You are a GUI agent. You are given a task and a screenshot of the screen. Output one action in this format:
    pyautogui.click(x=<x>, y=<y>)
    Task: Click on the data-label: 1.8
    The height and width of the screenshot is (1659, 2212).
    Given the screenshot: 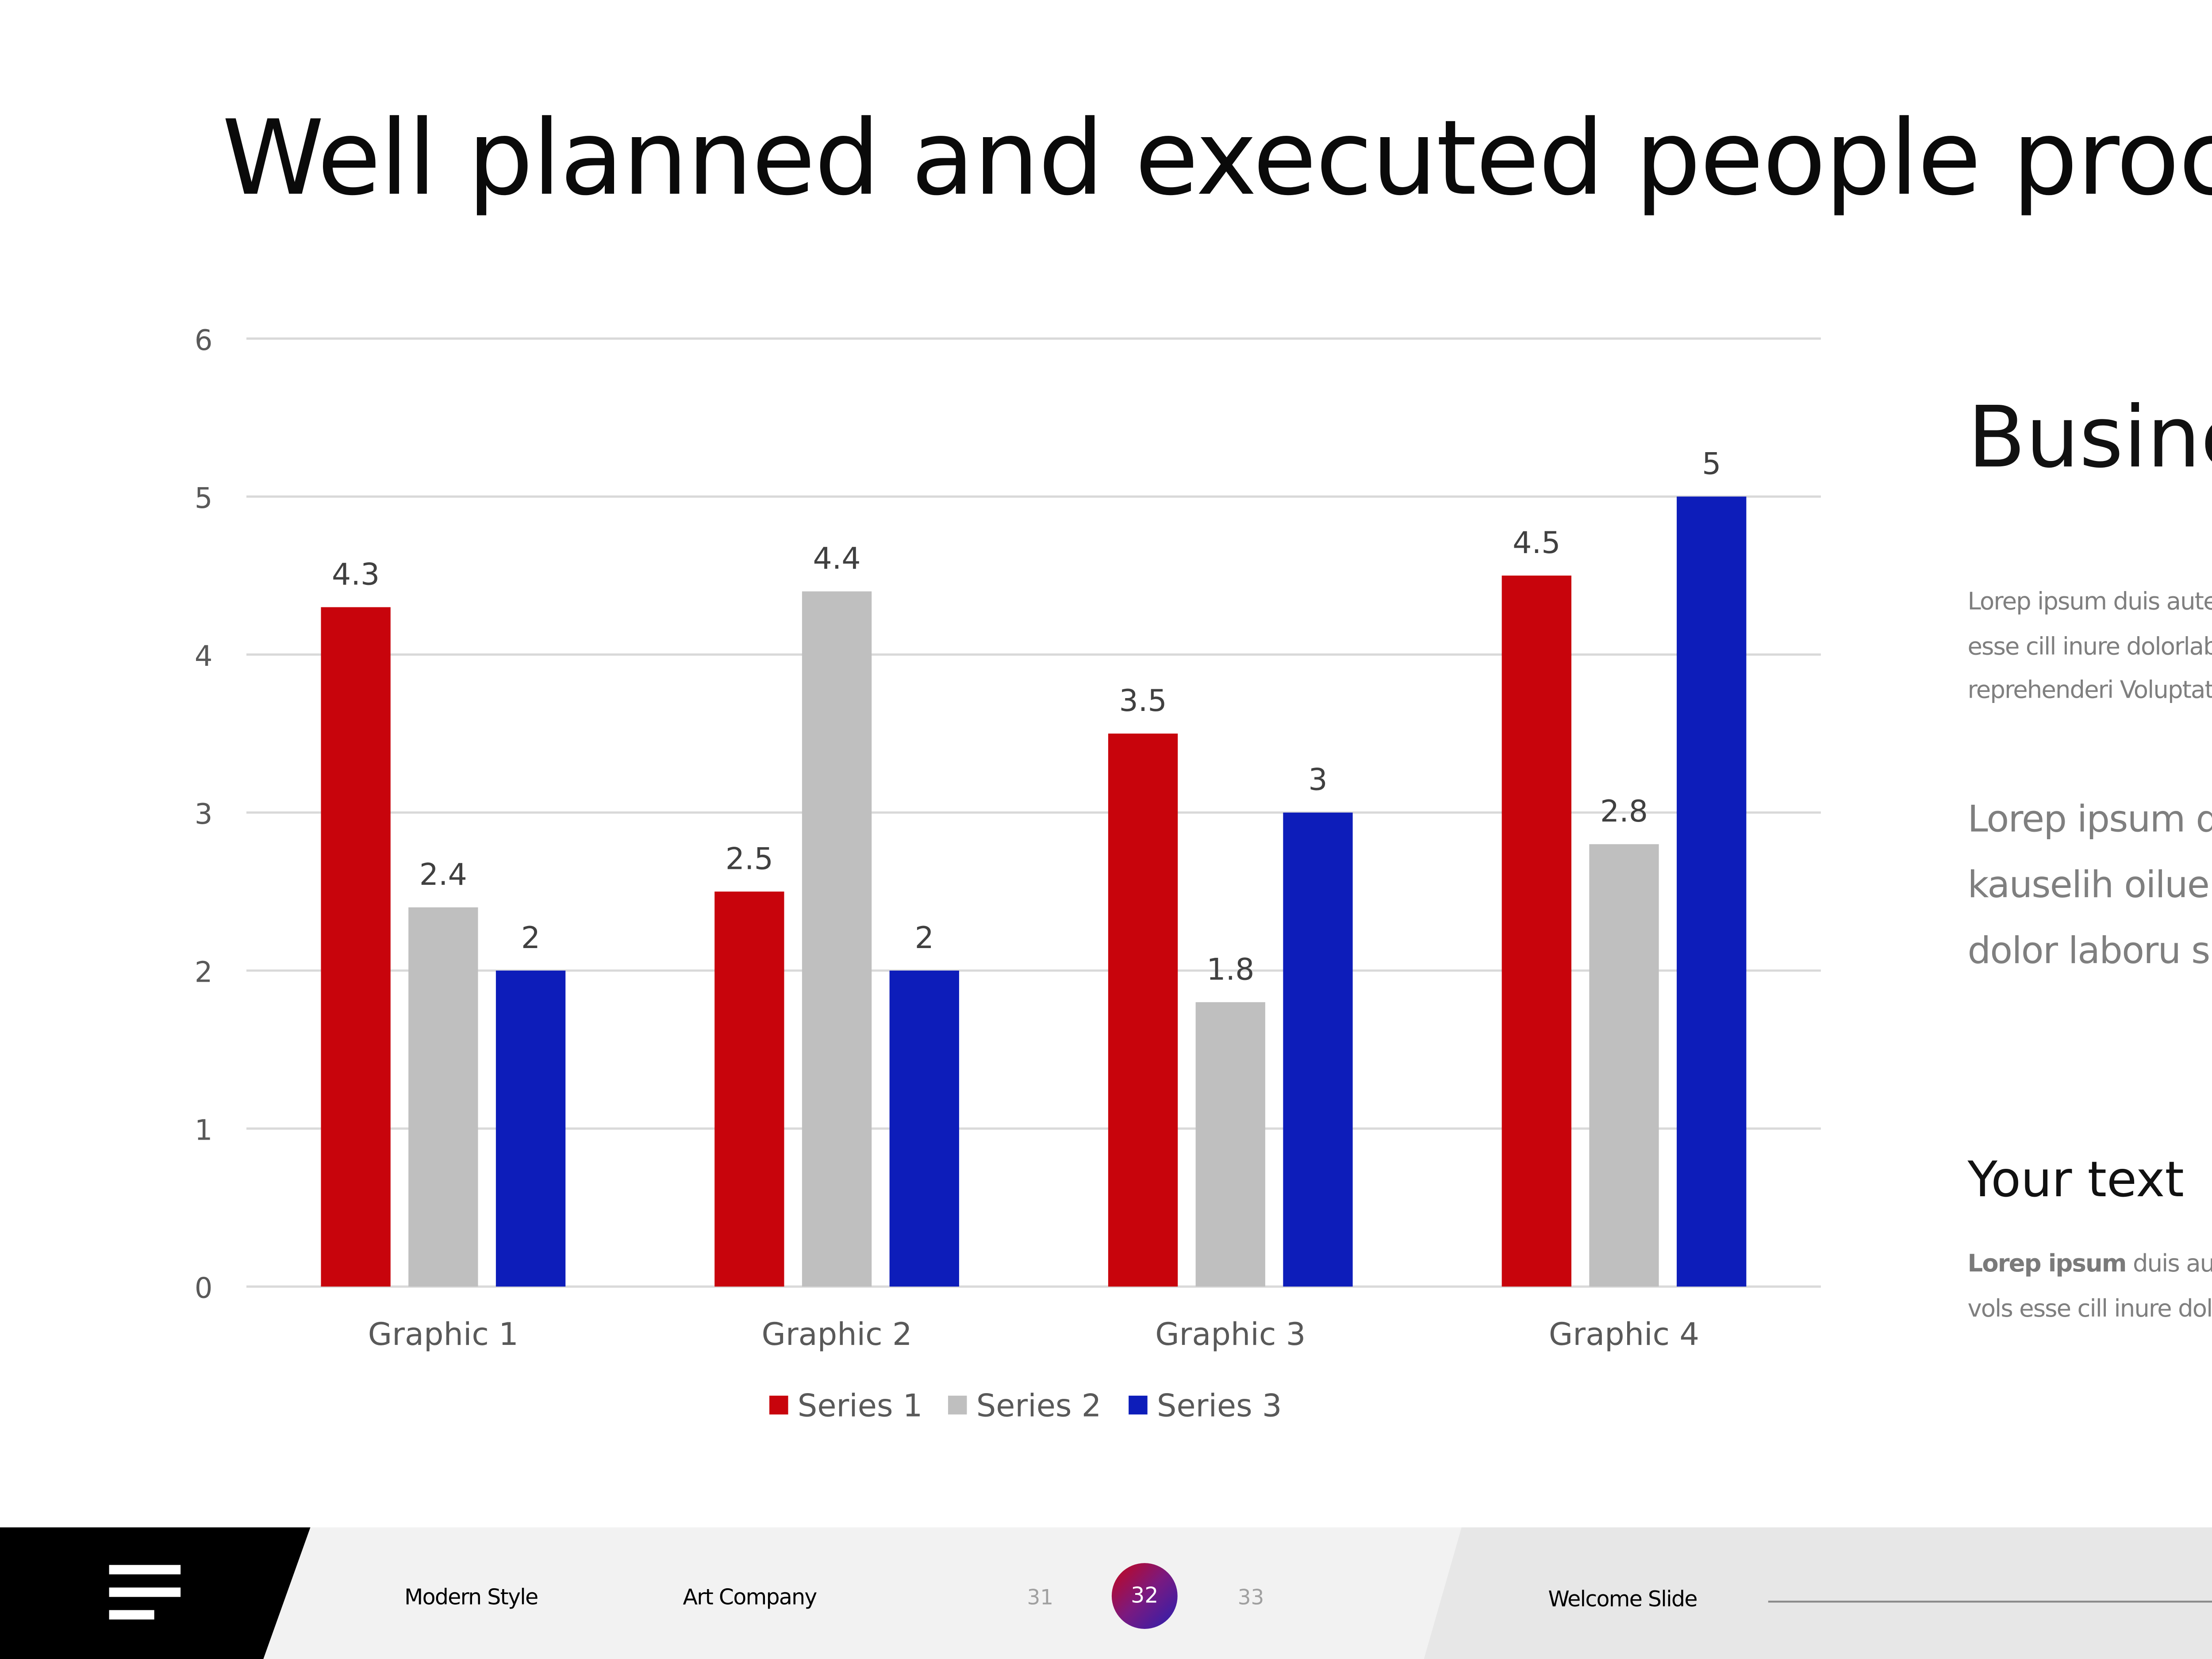 What is the action you would take?
    pyautogui.click(x=1230, y=970)
    